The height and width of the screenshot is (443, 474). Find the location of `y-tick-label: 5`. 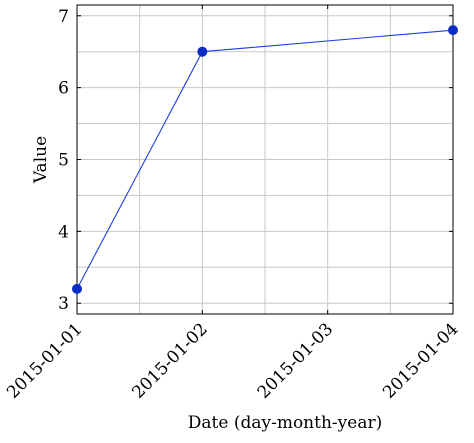

y-tick-label: 5 is located at coordinates (63, 161).